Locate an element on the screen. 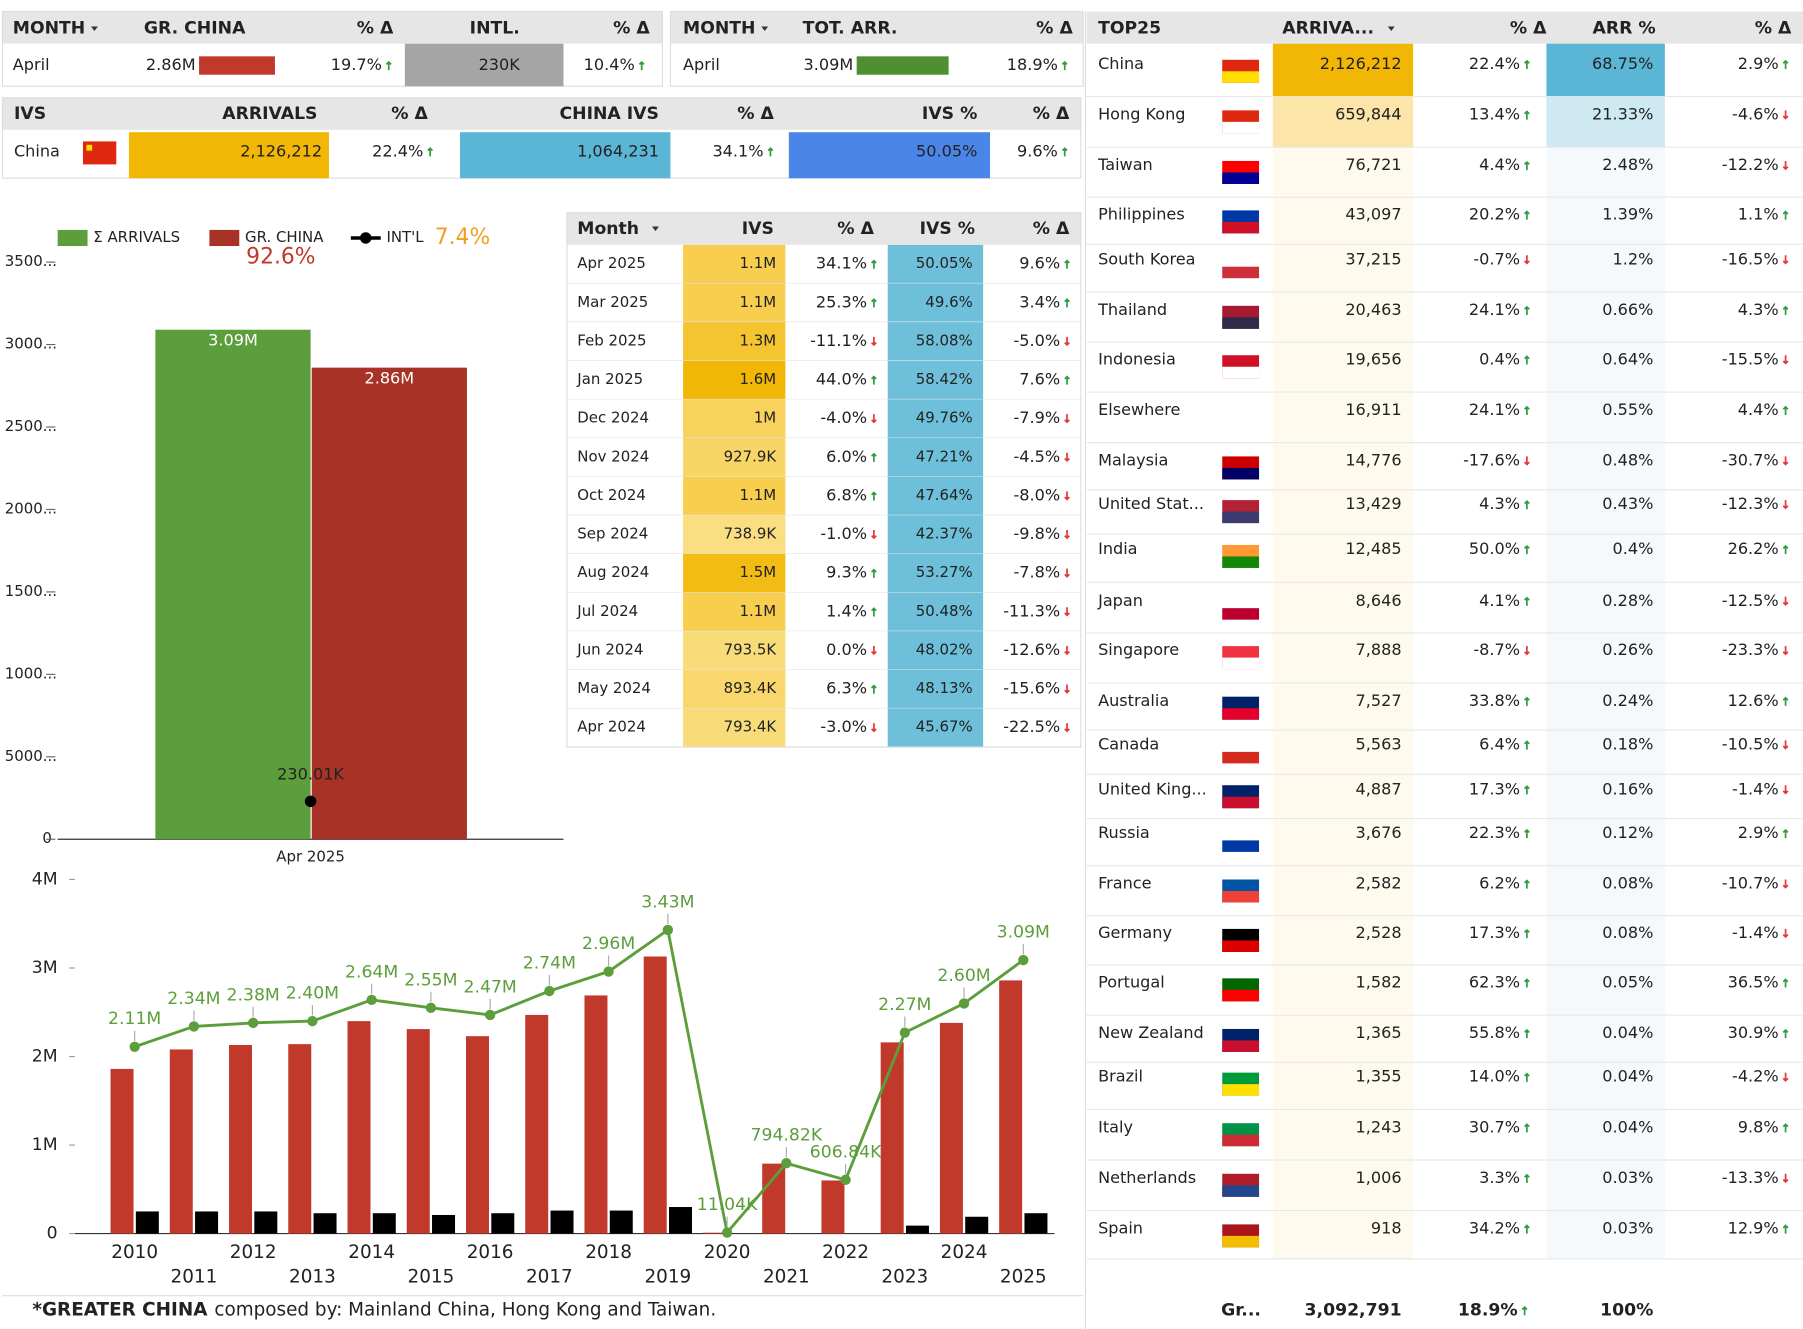 Image resolution: width=1803 pixels, height=1329 pixels. cell-text: 45.67% is located at coordinates (944, 727).